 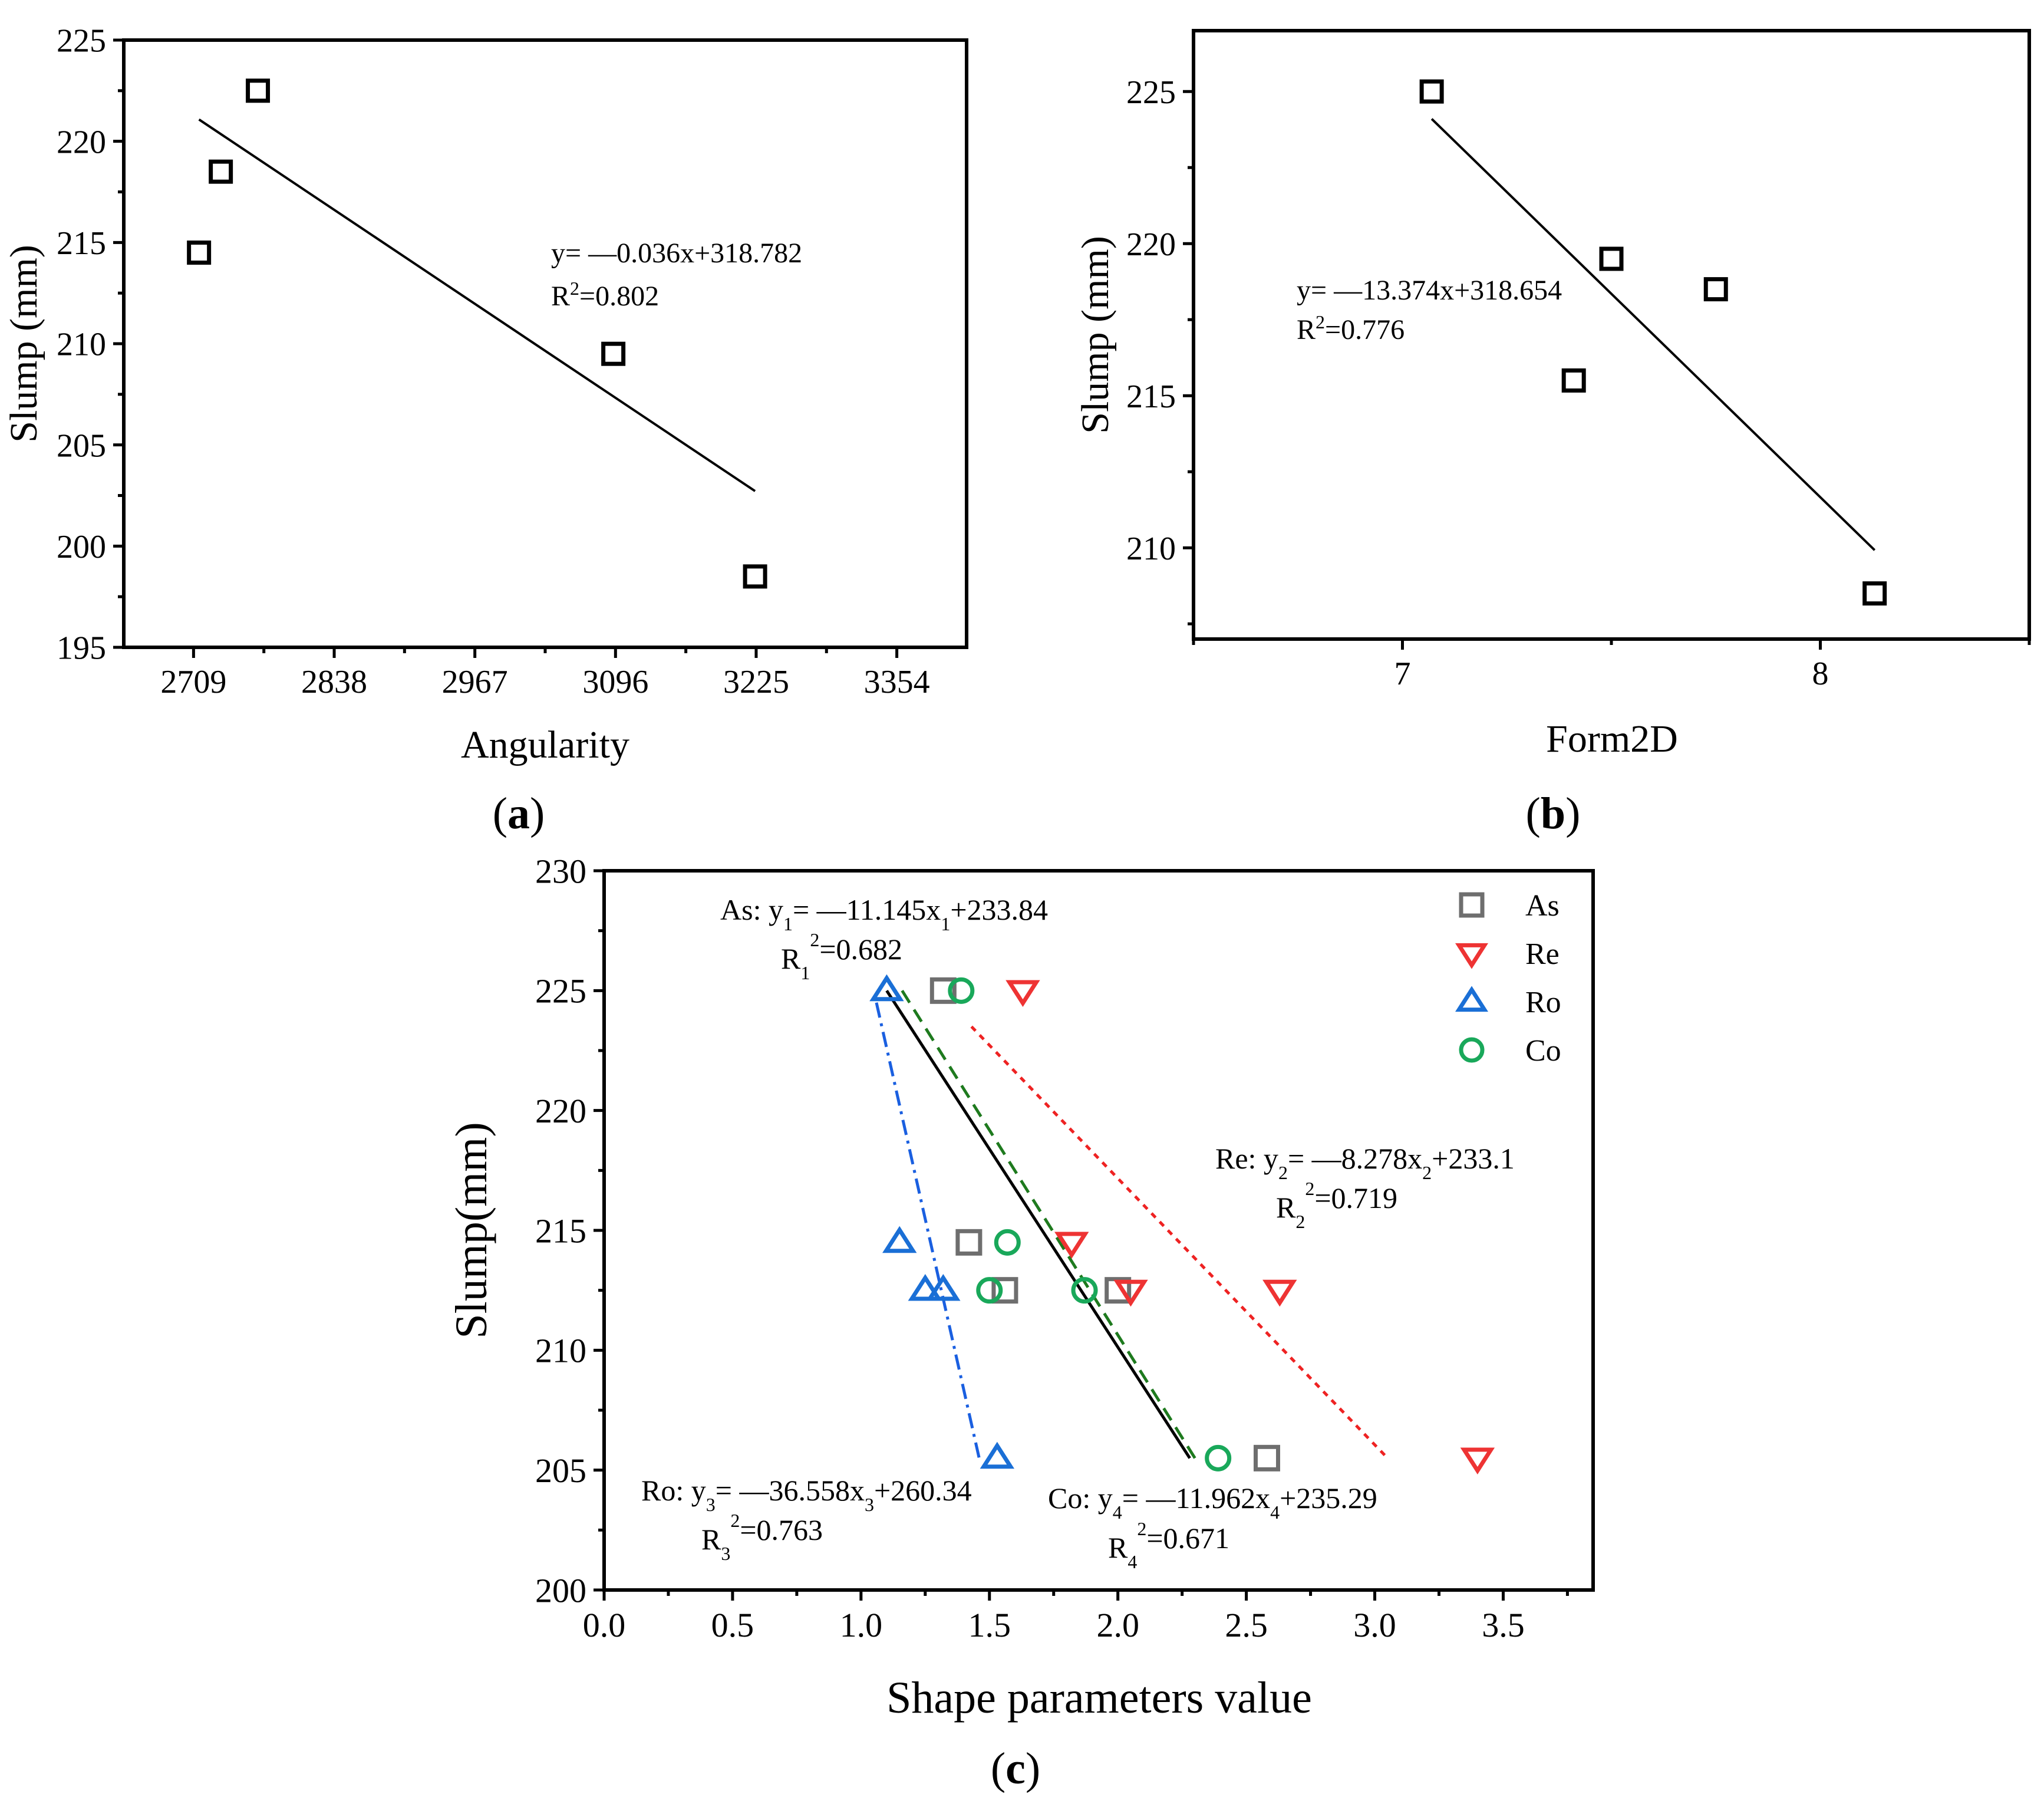 What do you see at coordinates (560, 1111) in the screenshot?
I see `c-y-tick-label: 220` at bounding box center [560, 1111].